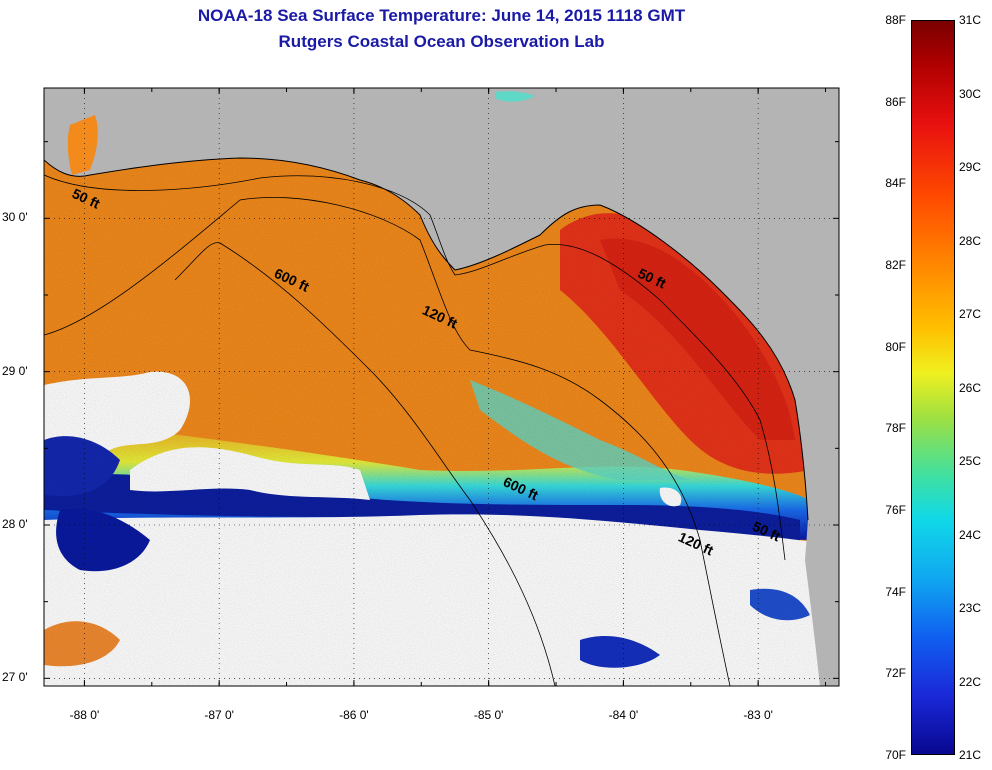 The height and width of the screenshot is (770, 992). What do you see at coordinates (895, 20) in the screenshot?
I see `colorbar-fahrenheit-label: 88F` at bounding box center [895, 20].